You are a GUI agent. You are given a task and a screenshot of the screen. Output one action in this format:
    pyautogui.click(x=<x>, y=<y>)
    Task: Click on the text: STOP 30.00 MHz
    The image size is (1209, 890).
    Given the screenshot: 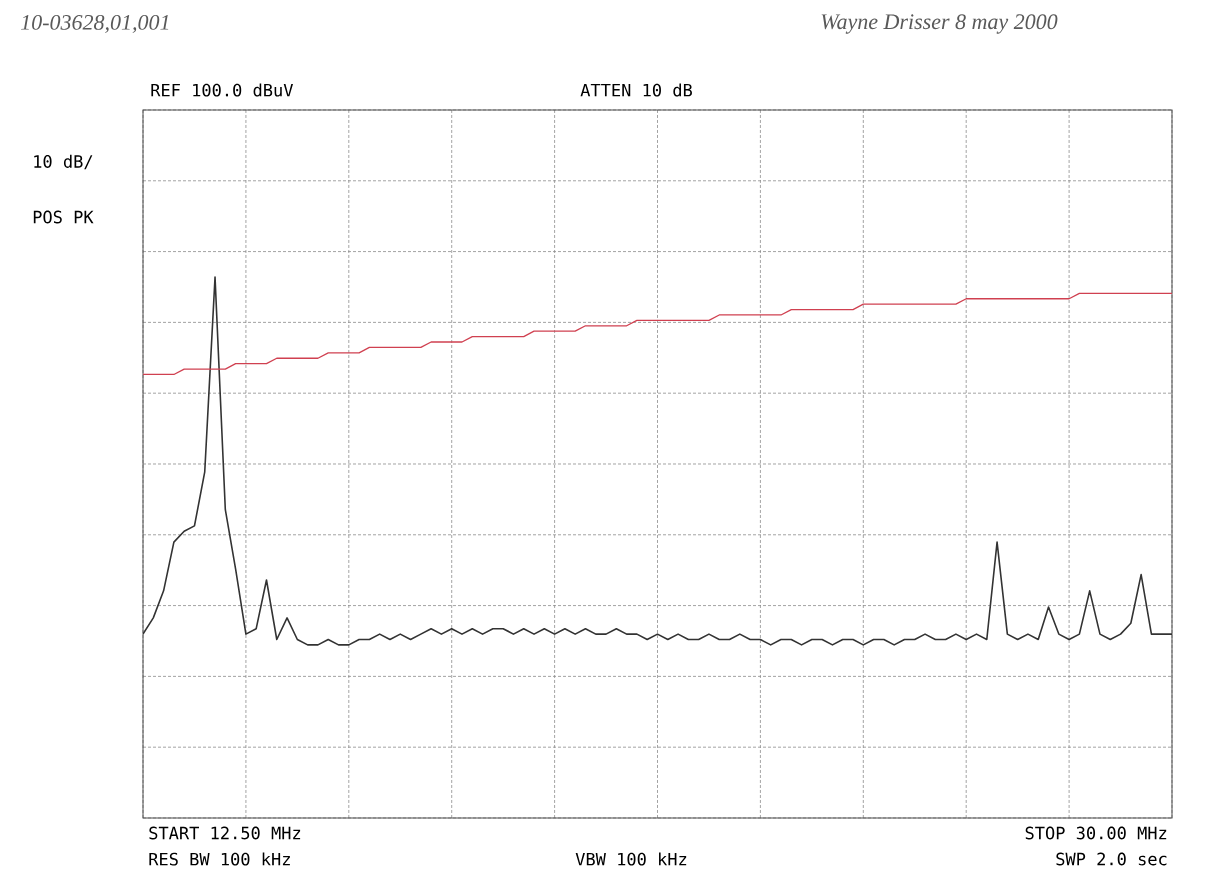 What is the action you would take?
    pyautogui.click(x=1096, y=833)
    